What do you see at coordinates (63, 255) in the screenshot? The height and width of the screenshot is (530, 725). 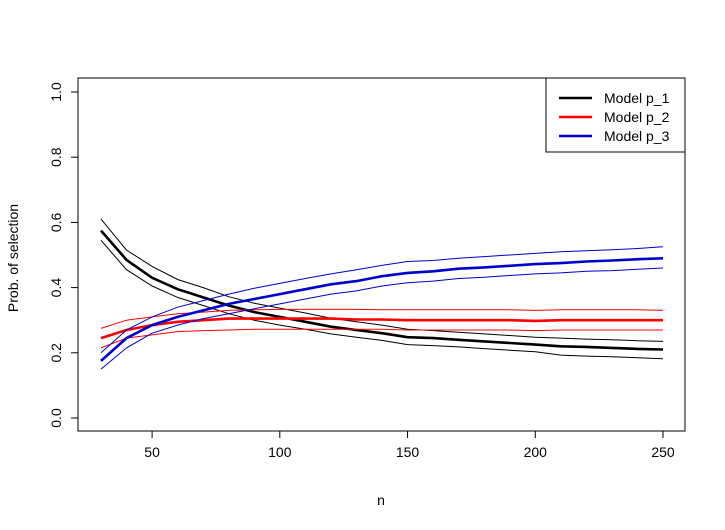 I see `y-axis: 0.0 0.2 0.4 0.6 0.8 1.0` at bounding box center [63, 255].